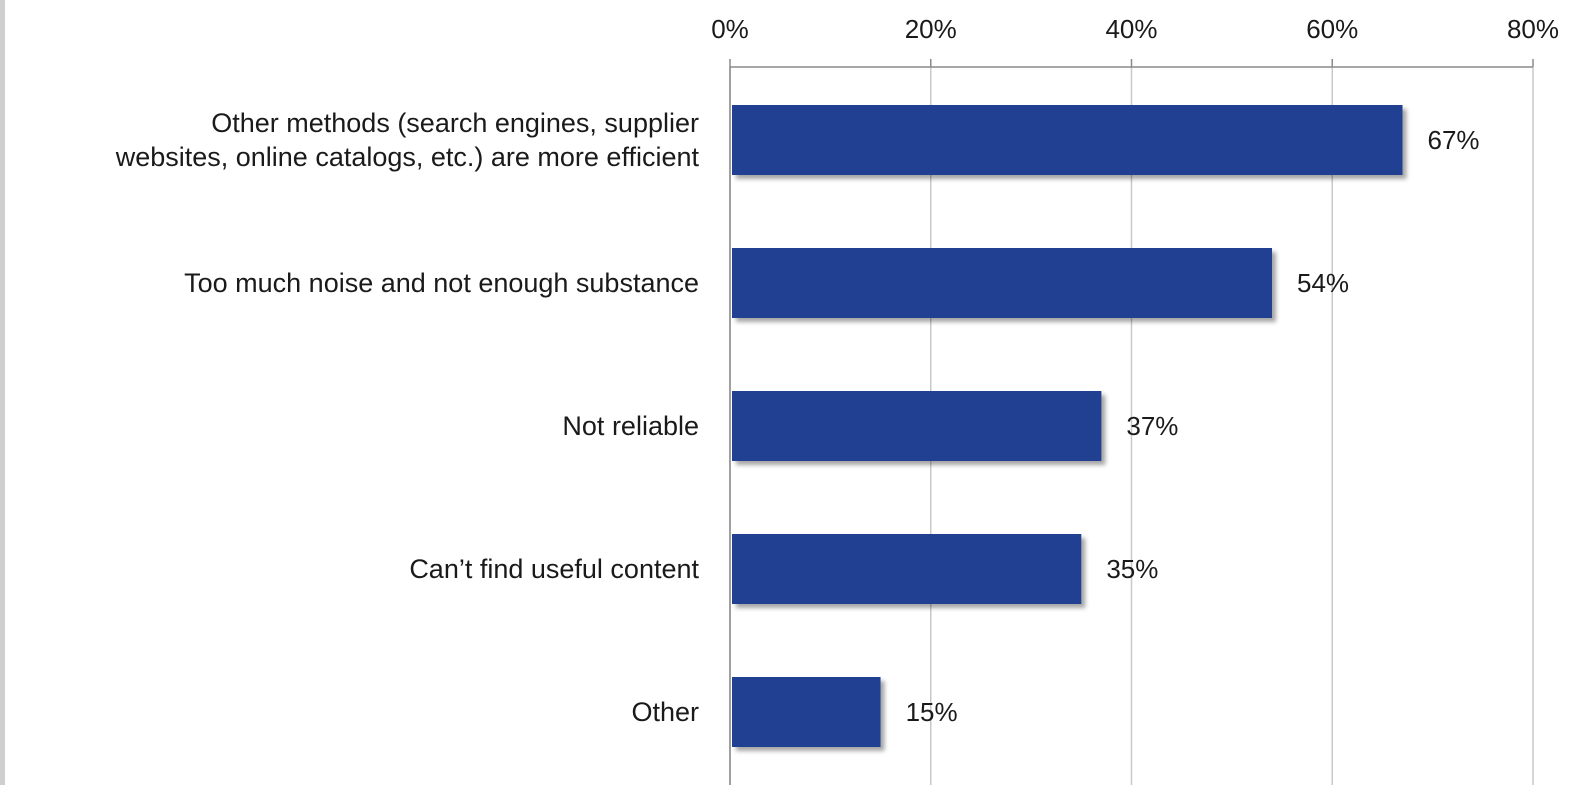 Image resolution: width=1578 pixels, height=790 pixels. Describe the element at coordinates (1131, 29) in the screenshot. I see `x-tick-label: 40%` at that location.